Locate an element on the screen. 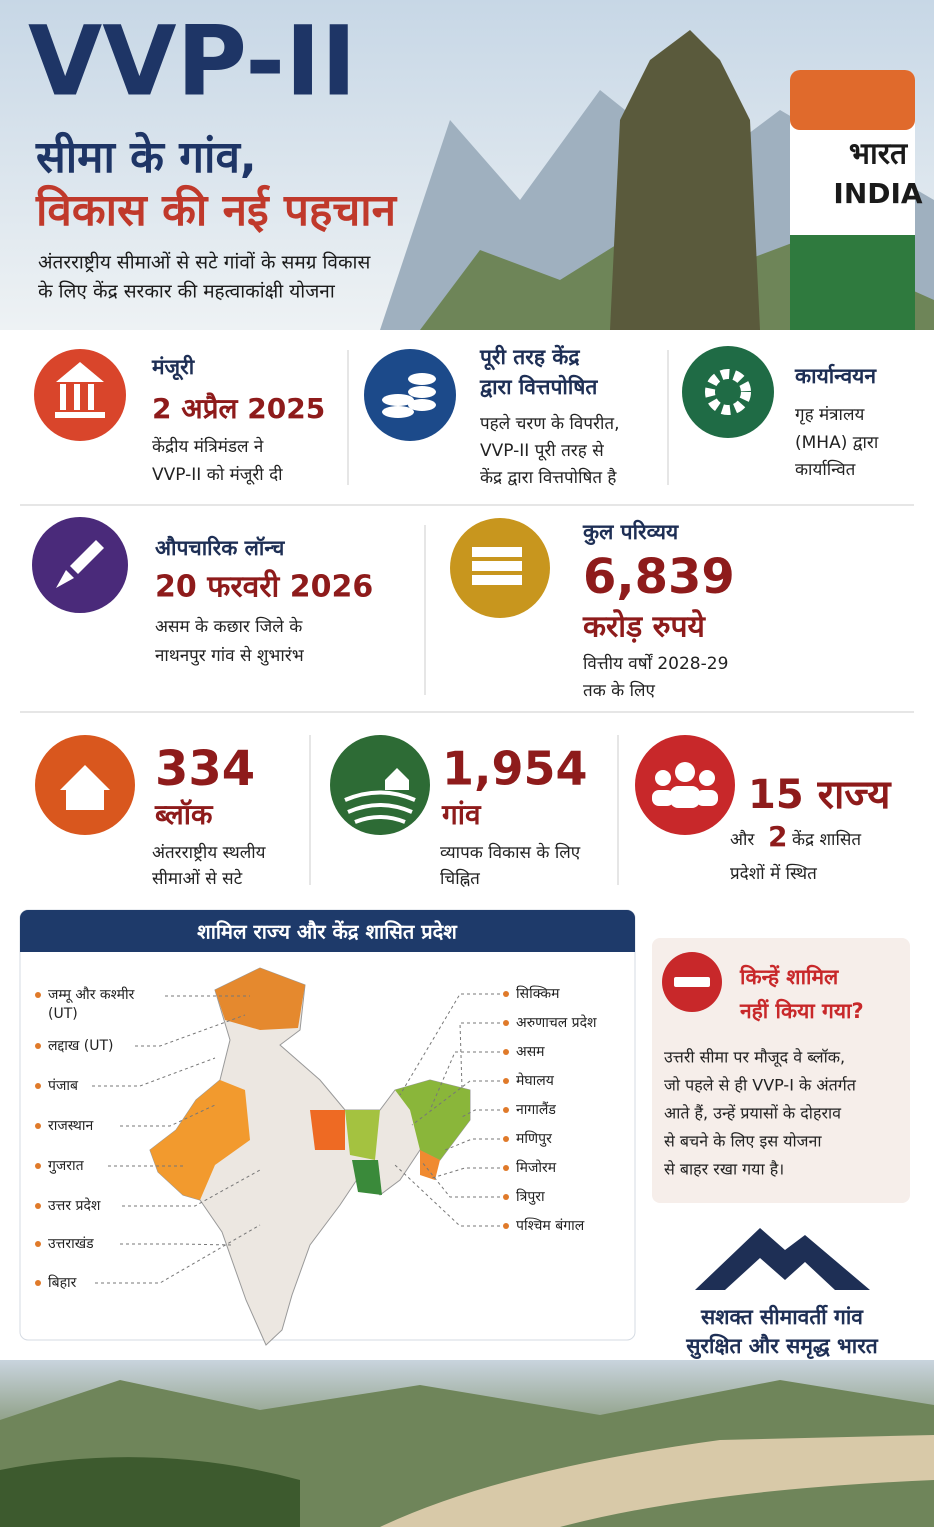  card-text: केंद्रीय मंत्रिमंडल ने is located at coordinates (208, 446).